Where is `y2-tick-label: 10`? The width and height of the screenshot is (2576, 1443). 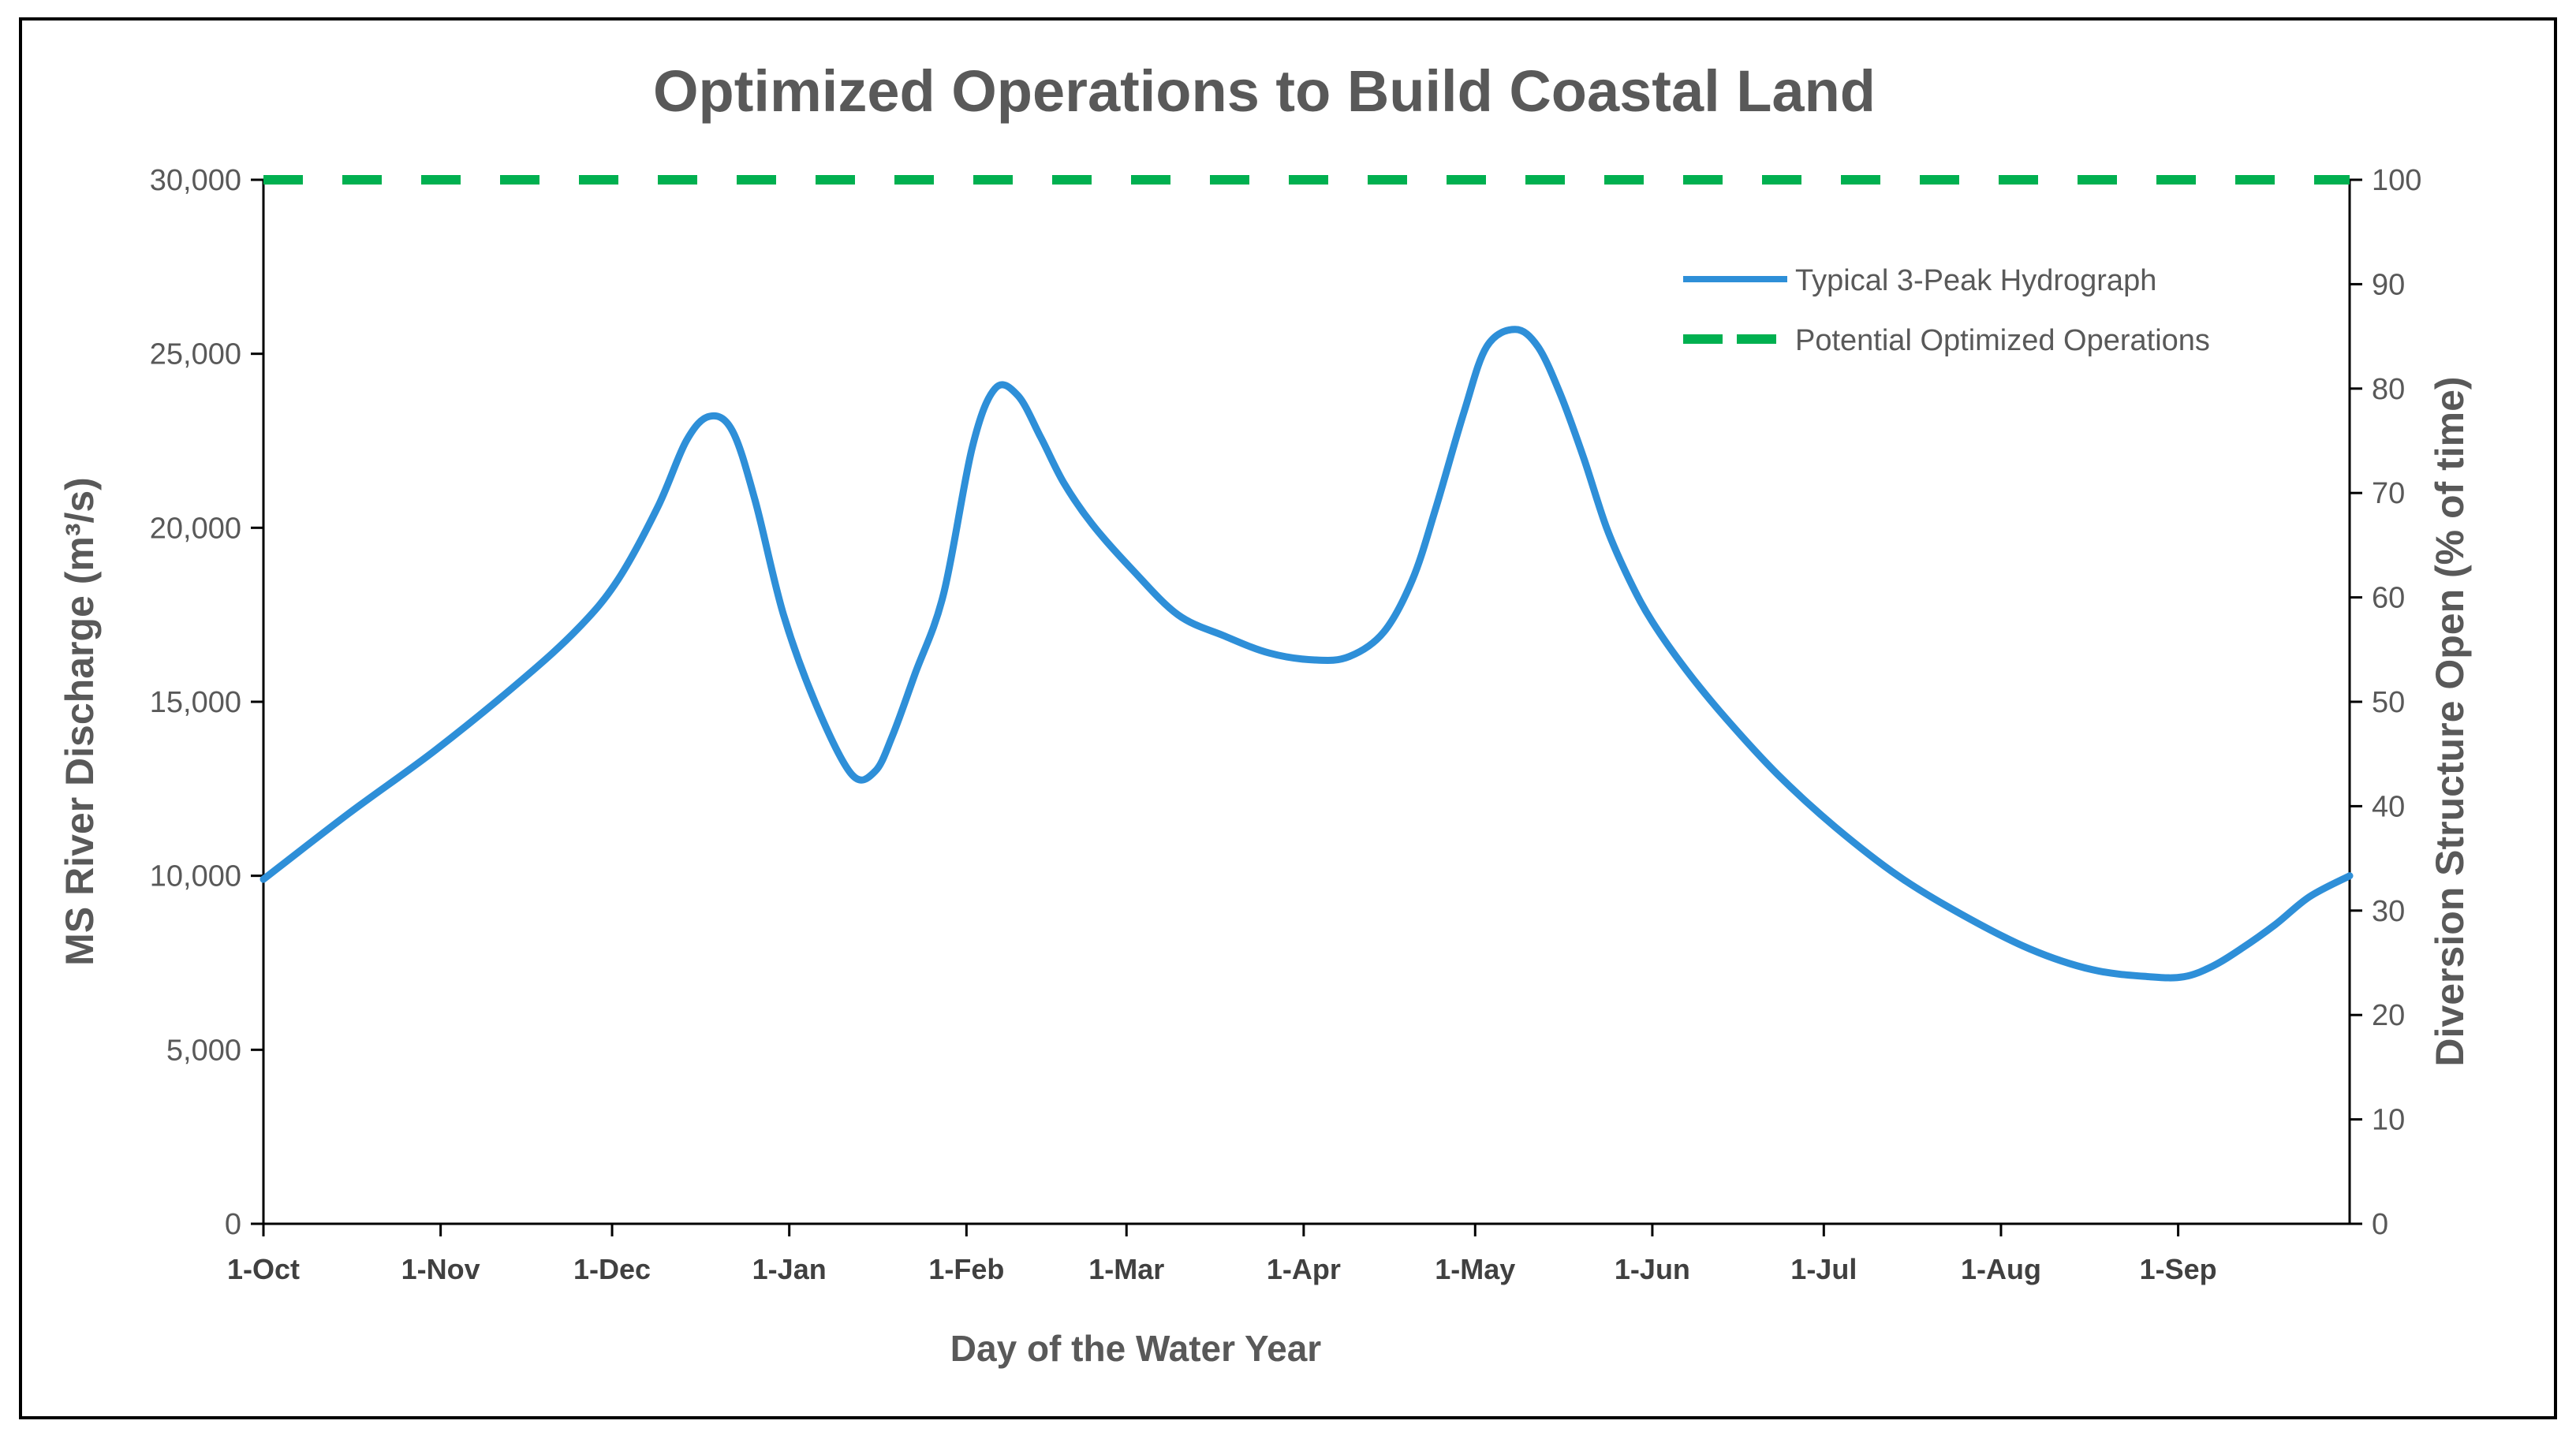 y2-tick-label: 10 is located at coordinates (2388, 1120).